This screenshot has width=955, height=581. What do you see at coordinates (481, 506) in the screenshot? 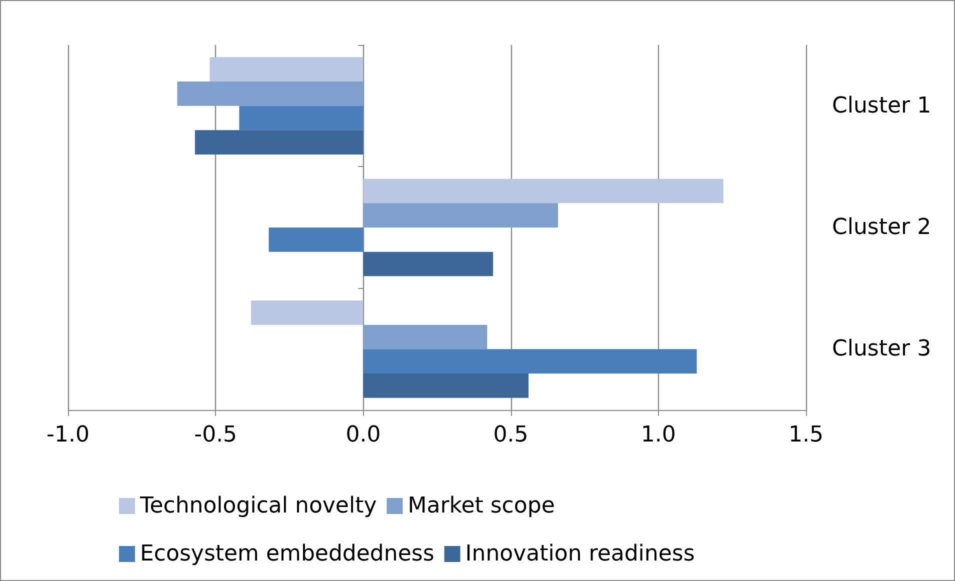
I see `legend-label: Market scope` at bounding box center [481, 506].